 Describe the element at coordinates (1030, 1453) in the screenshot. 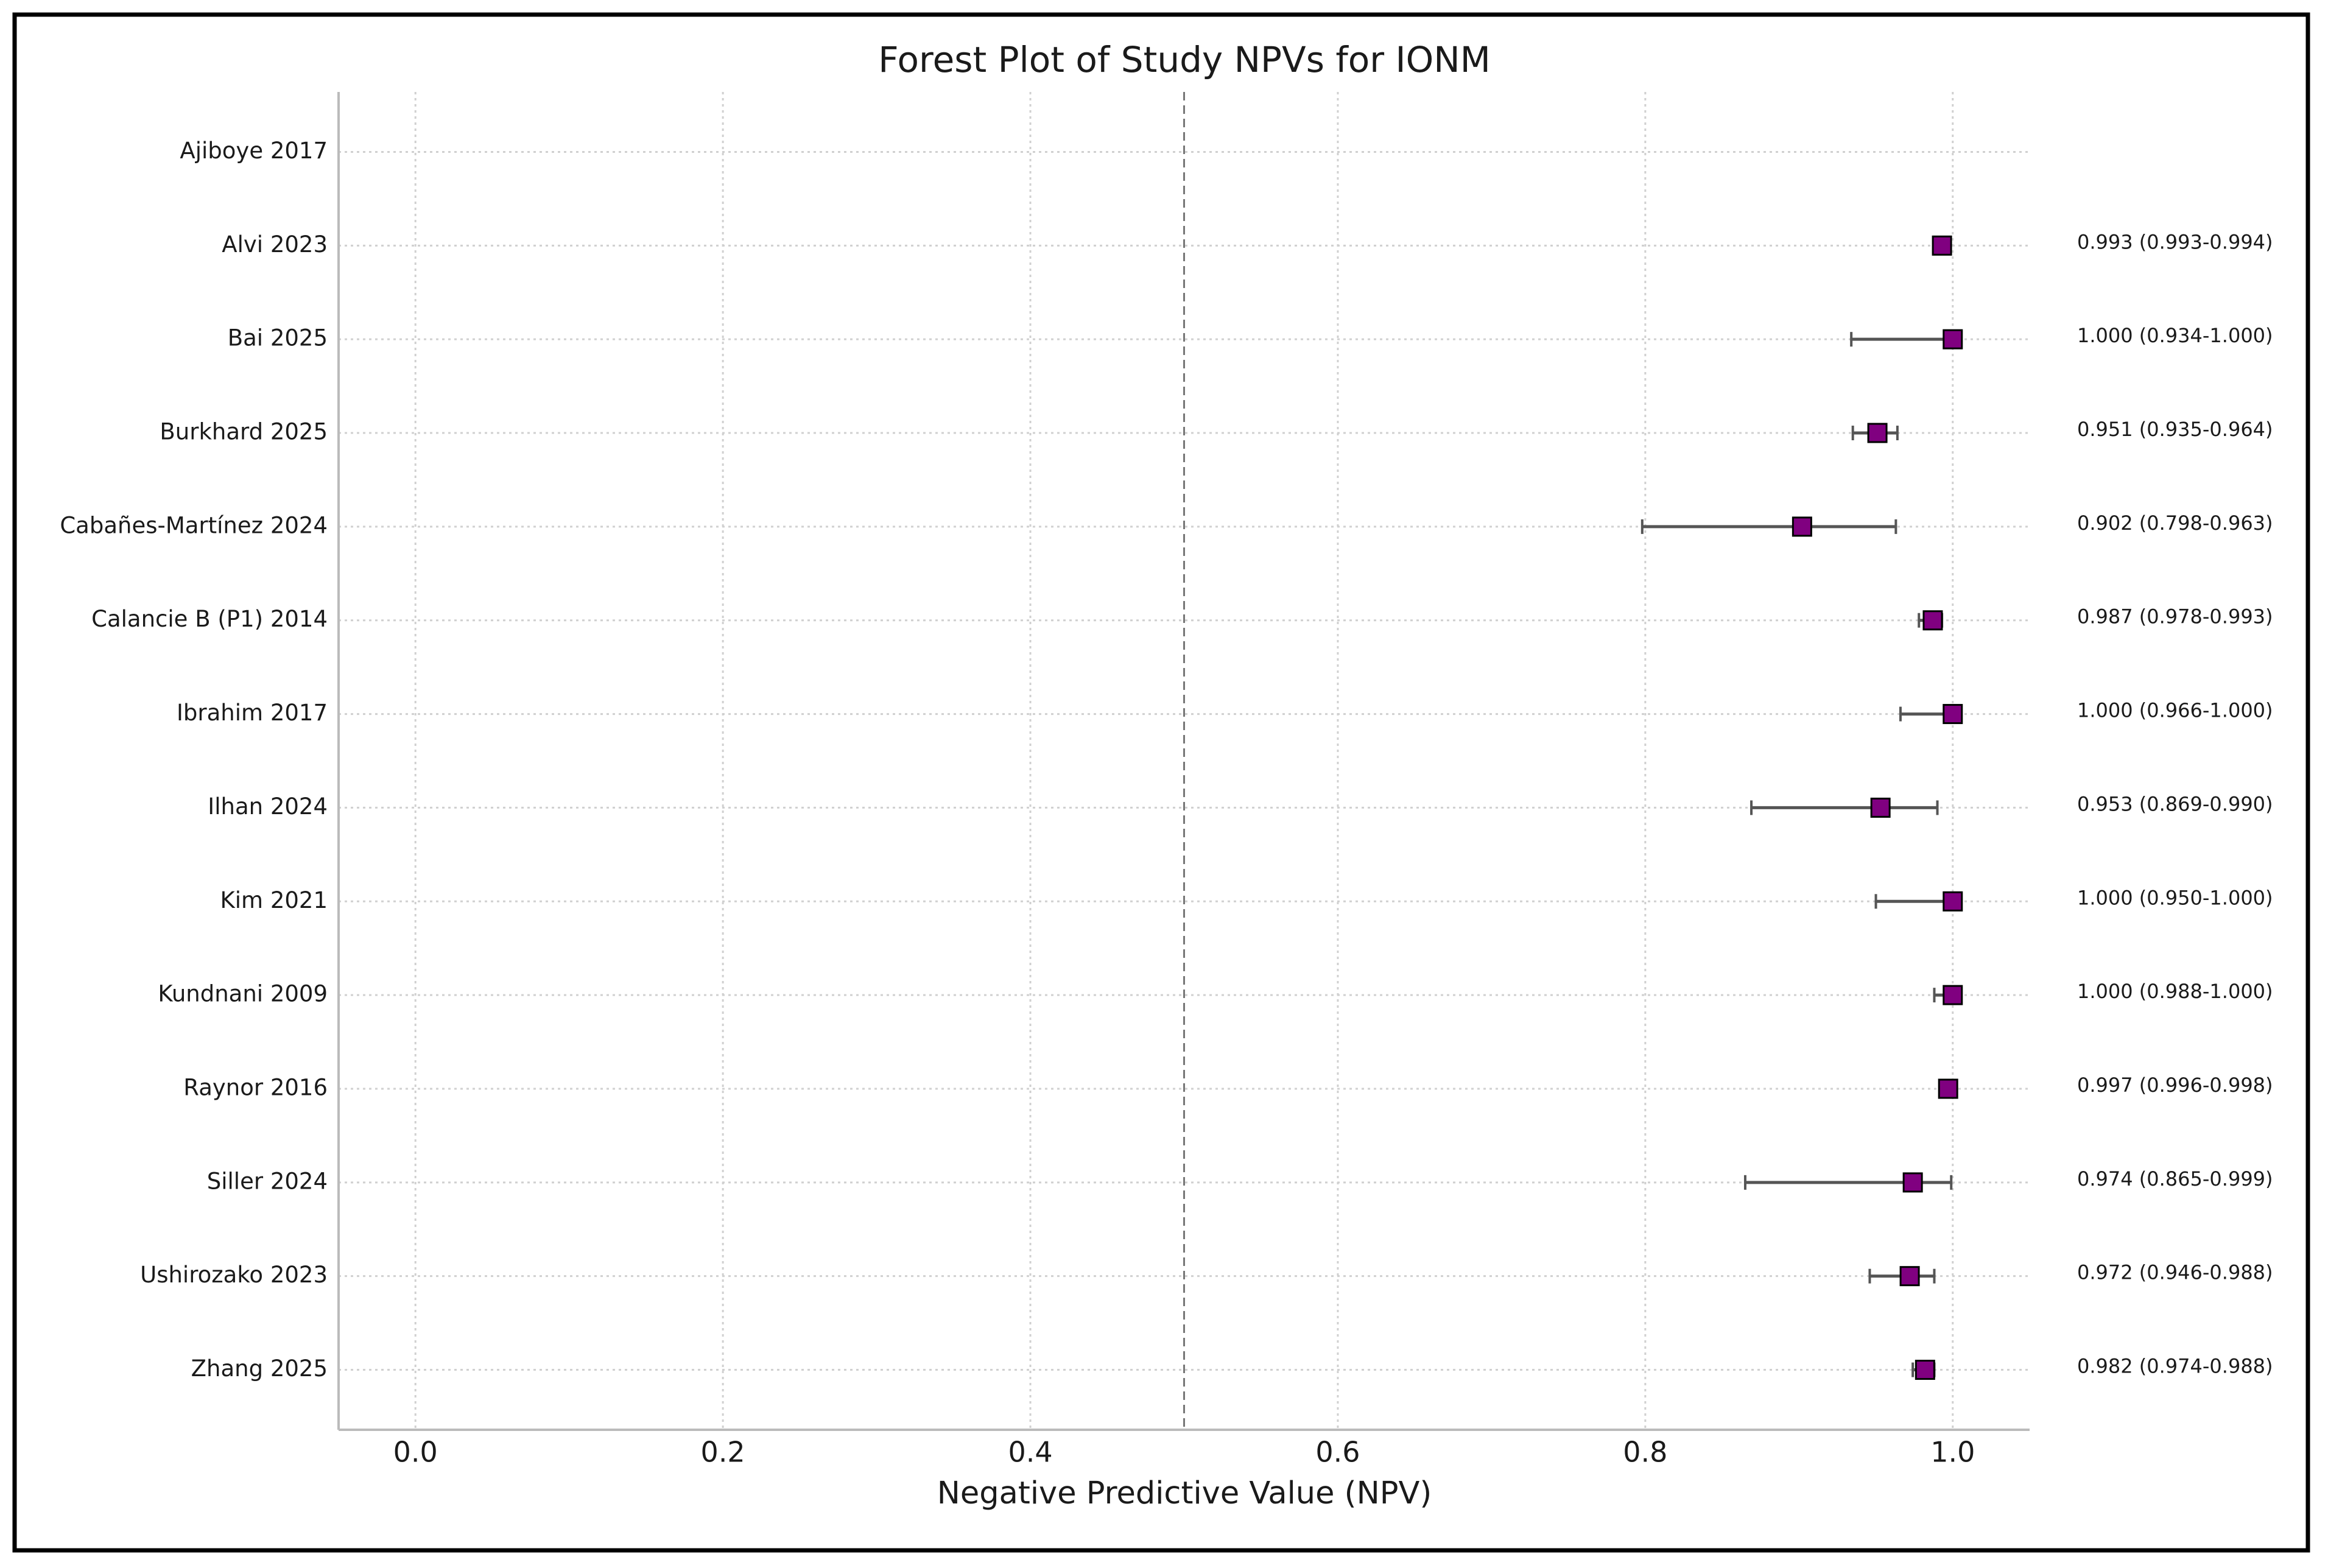

I see `x-tick-label: 0.4` at that location.